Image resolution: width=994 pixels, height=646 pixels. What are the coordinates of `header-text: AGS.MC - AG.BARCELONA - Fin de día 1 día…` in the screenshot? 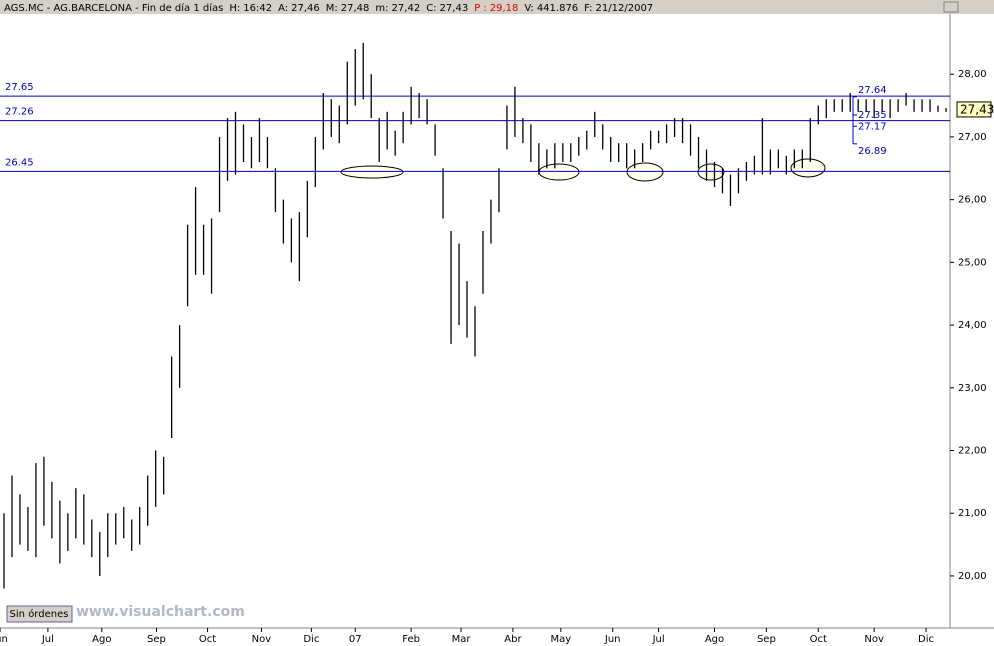 It's located at (328, 8).